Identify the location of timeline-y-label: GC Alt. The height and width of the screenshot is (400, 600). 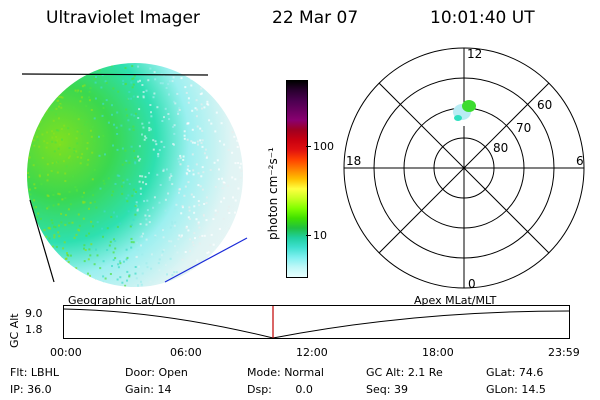
(14, 330).